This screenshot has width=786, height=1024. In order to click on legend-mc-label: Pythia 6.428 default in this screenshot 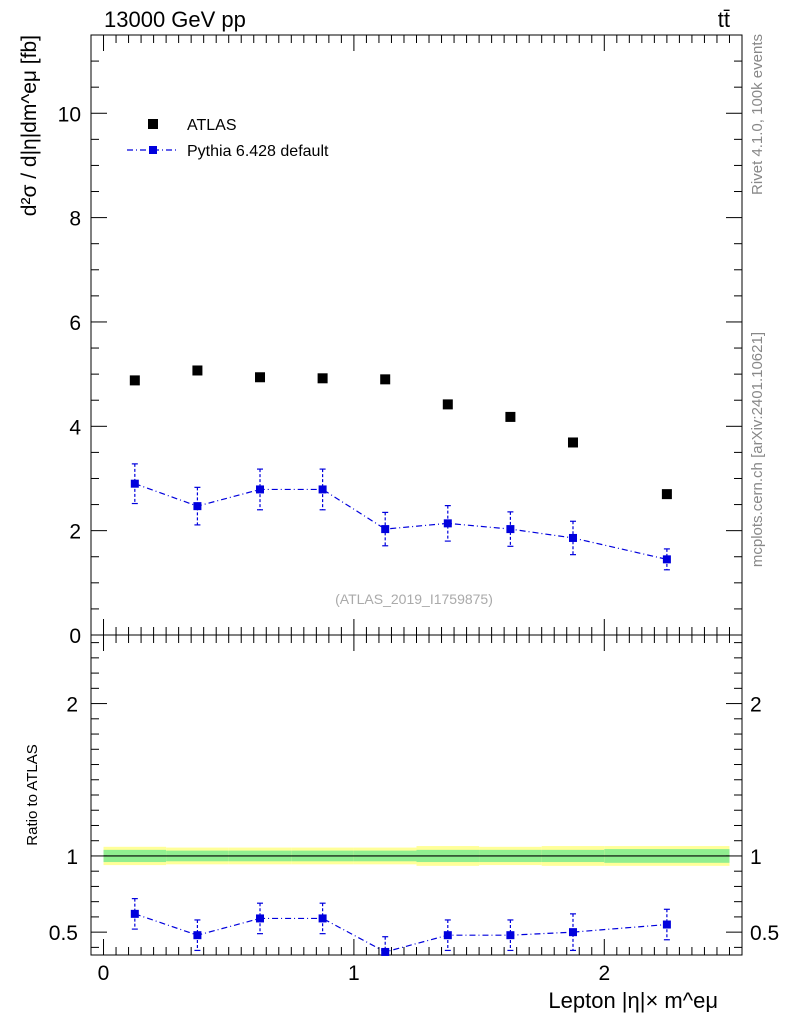, I will do `click(258, 151)`.